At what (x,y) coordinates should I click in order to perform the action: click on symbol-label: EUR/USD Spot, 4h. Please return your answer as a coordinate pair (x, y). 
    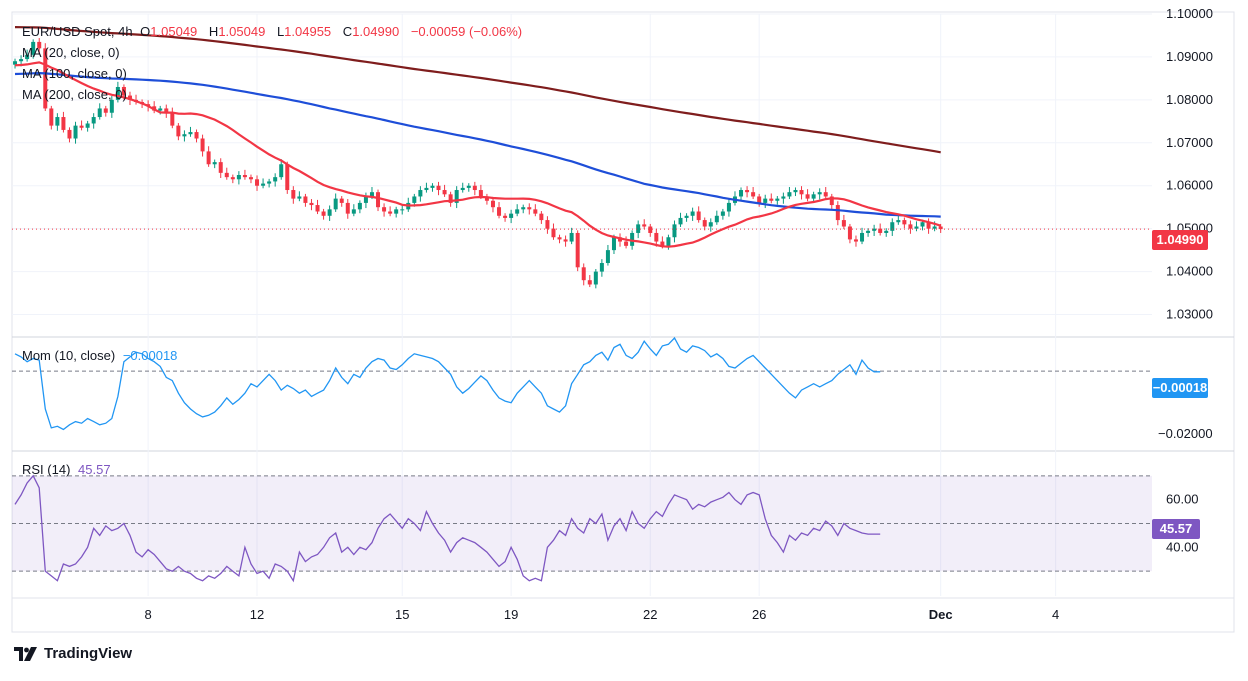
    Looking at the image, I should click on (77, 31).